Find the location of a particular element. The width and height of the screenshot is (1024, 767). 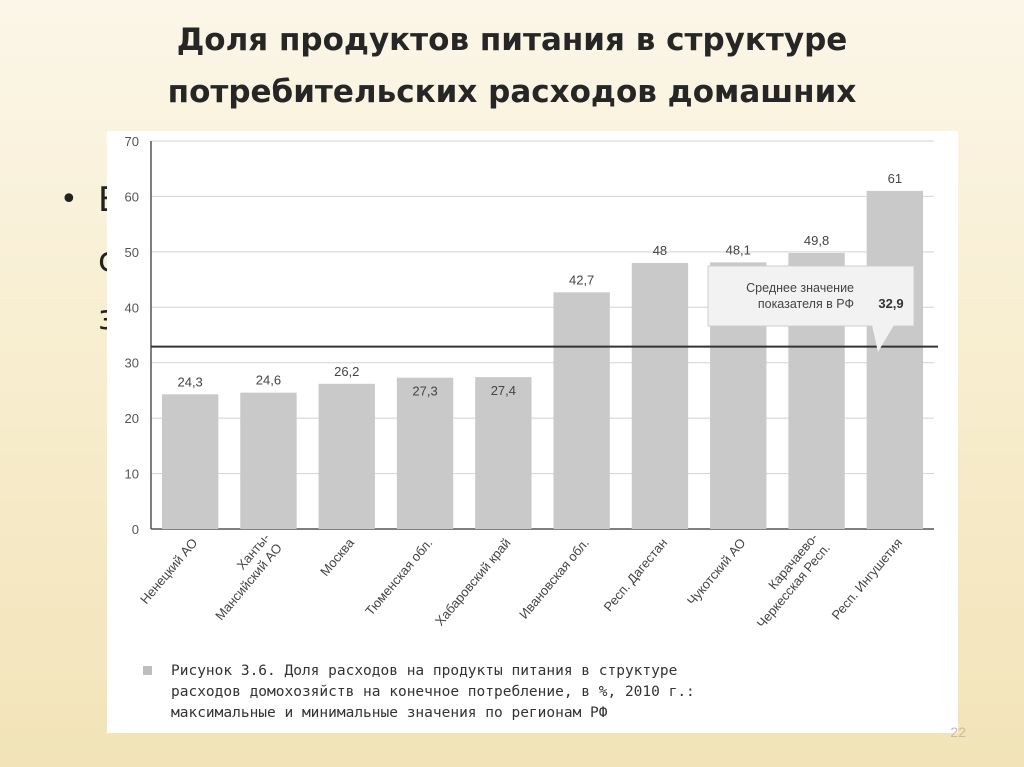

bar-value-label-4: 27,3 is located at coordinates (424, 391).